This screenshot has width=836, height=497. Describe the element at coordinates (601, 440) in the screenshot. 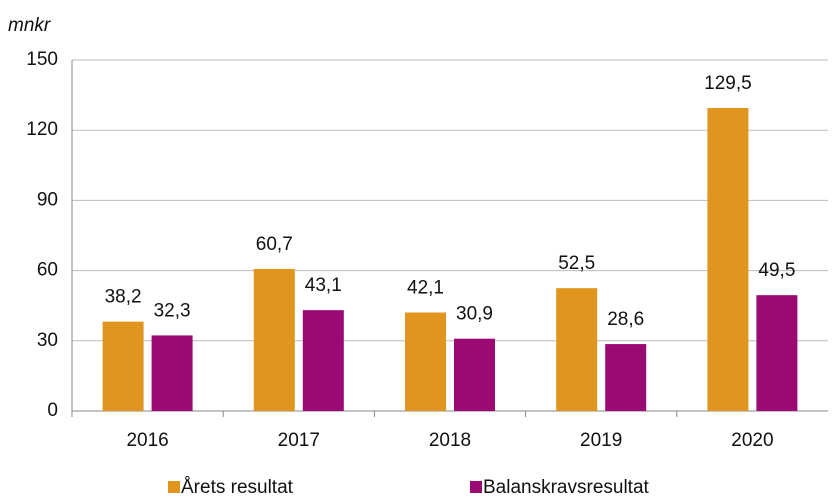

I see `x-tick-label: 2019` at that location.